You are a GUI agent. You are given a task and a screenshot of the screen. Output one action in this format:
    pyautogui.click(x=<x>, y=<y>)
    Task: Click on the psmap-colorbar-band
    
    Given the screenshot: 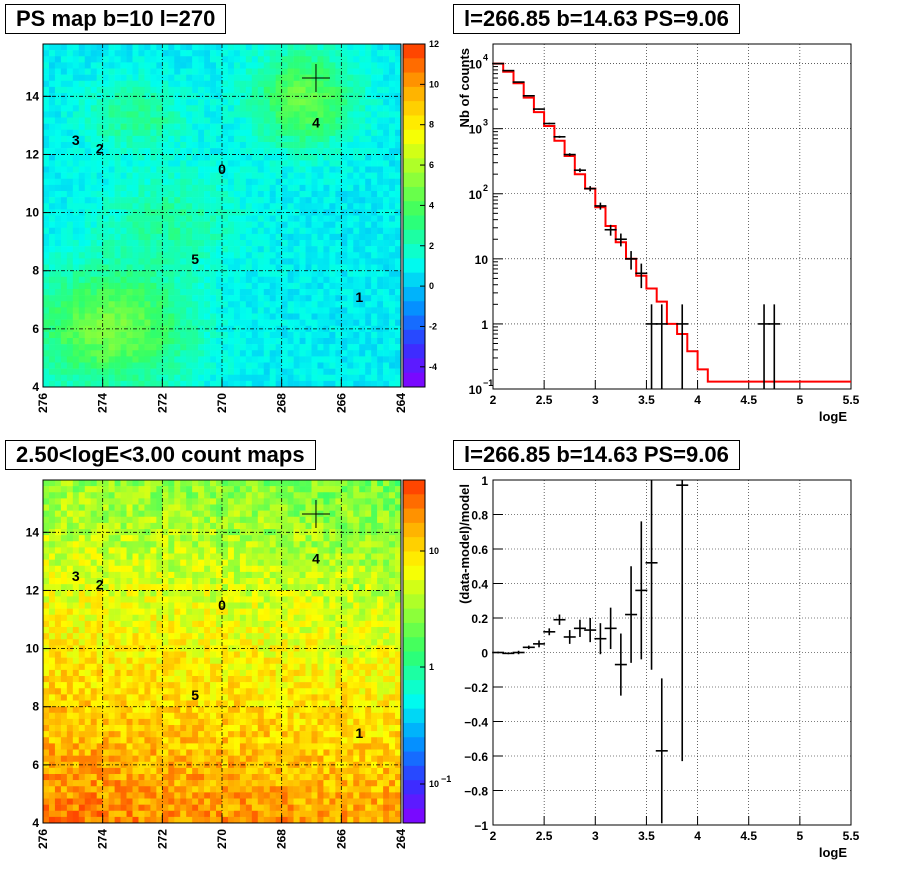 What is the action you would take?
    pyautogui.click(x=414, y=208)
    